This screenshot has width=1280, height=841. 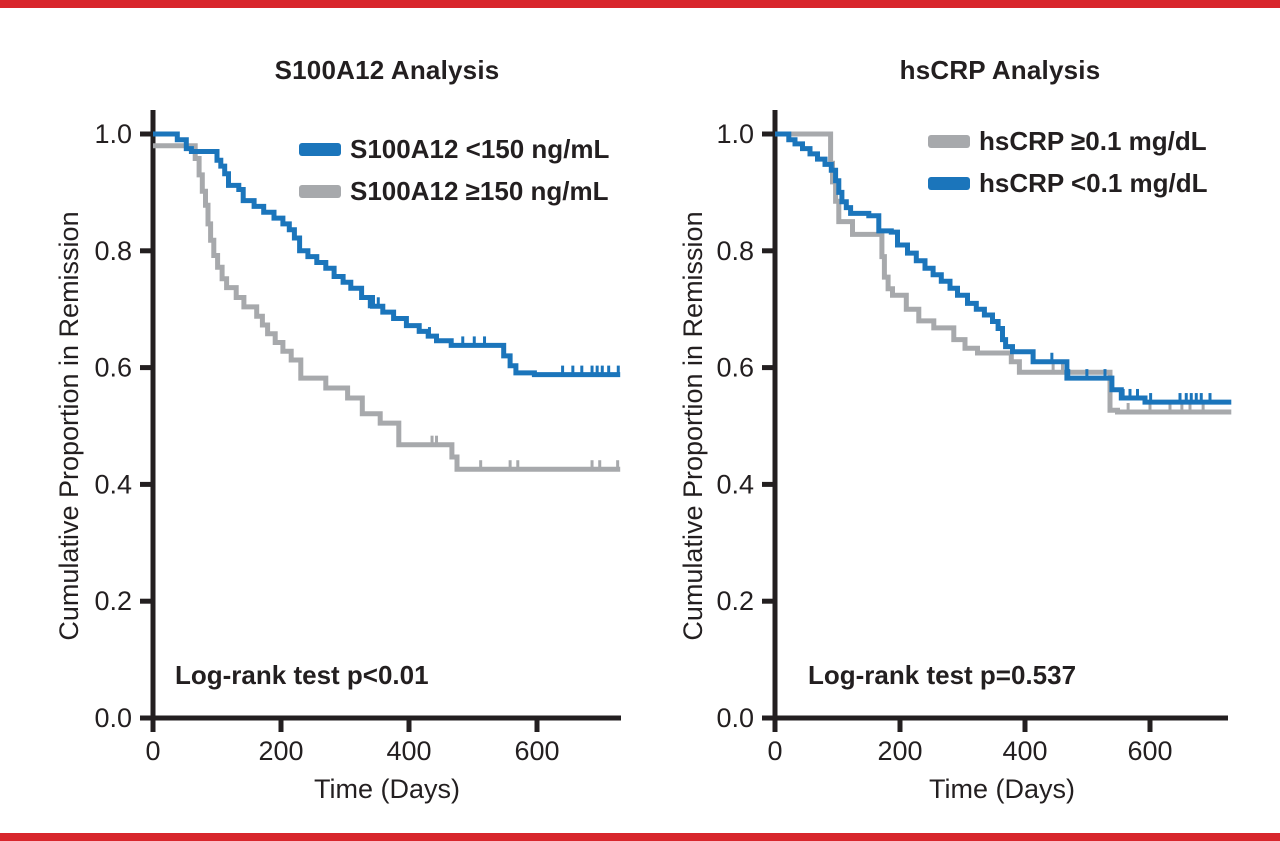 I want to click on legend-right: hsCRP ≥0.1 mg/dL hsCRP <0.1 mg/dL, so click(x=1068, y=168).